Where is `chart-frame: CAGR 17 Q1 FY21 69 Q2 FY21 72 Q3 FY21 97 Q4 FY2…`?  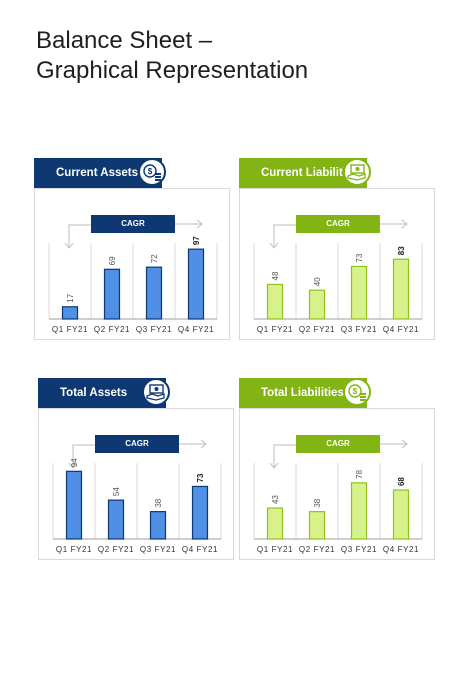 chart-frame: CAGR 17 Q1 FY21 69 Q2 FY21 72 Q3 FY21 97 Q4 FY2… is located at coordinates (132, 264).